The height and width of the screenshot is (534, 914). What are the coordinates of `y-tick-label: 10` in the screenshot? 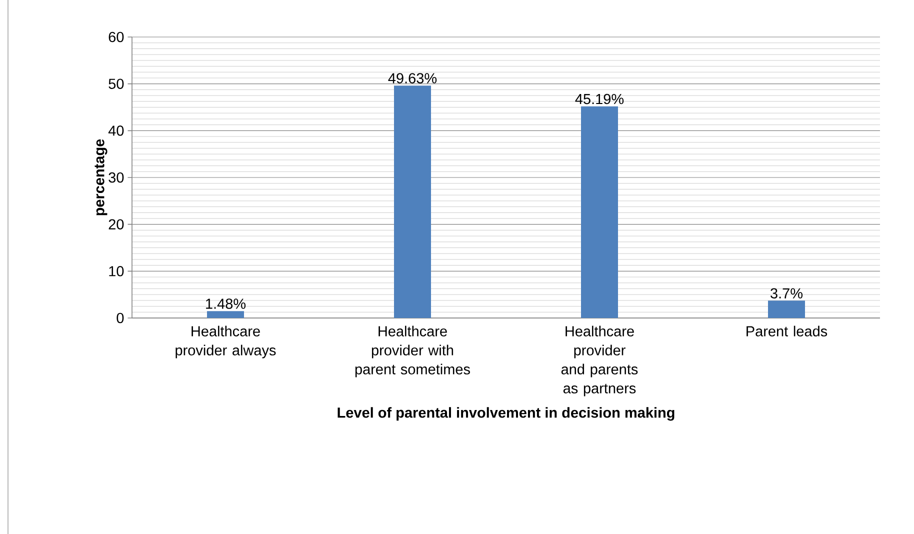 It's located at (116, 271).